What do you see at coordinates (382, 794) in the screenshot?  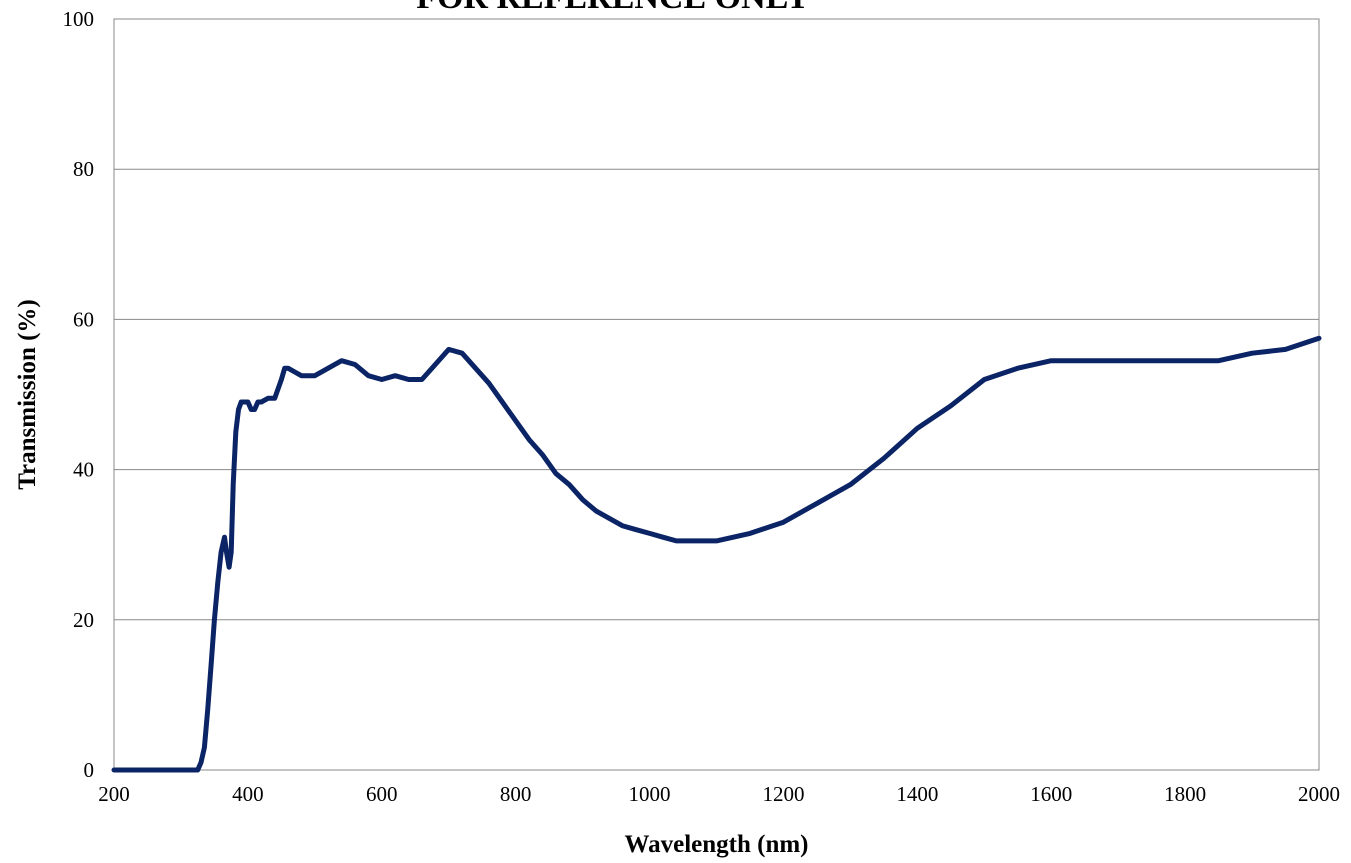 I see `x-tick-label-600: 600` at bounding box center [382, 794].